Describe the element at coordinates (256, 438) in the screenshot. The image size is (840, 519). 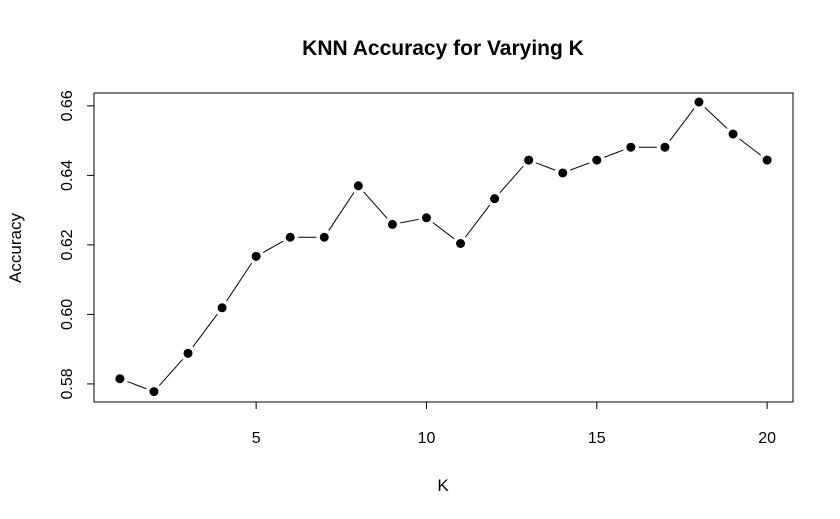
I see `x-tick-label: 5` at that location.